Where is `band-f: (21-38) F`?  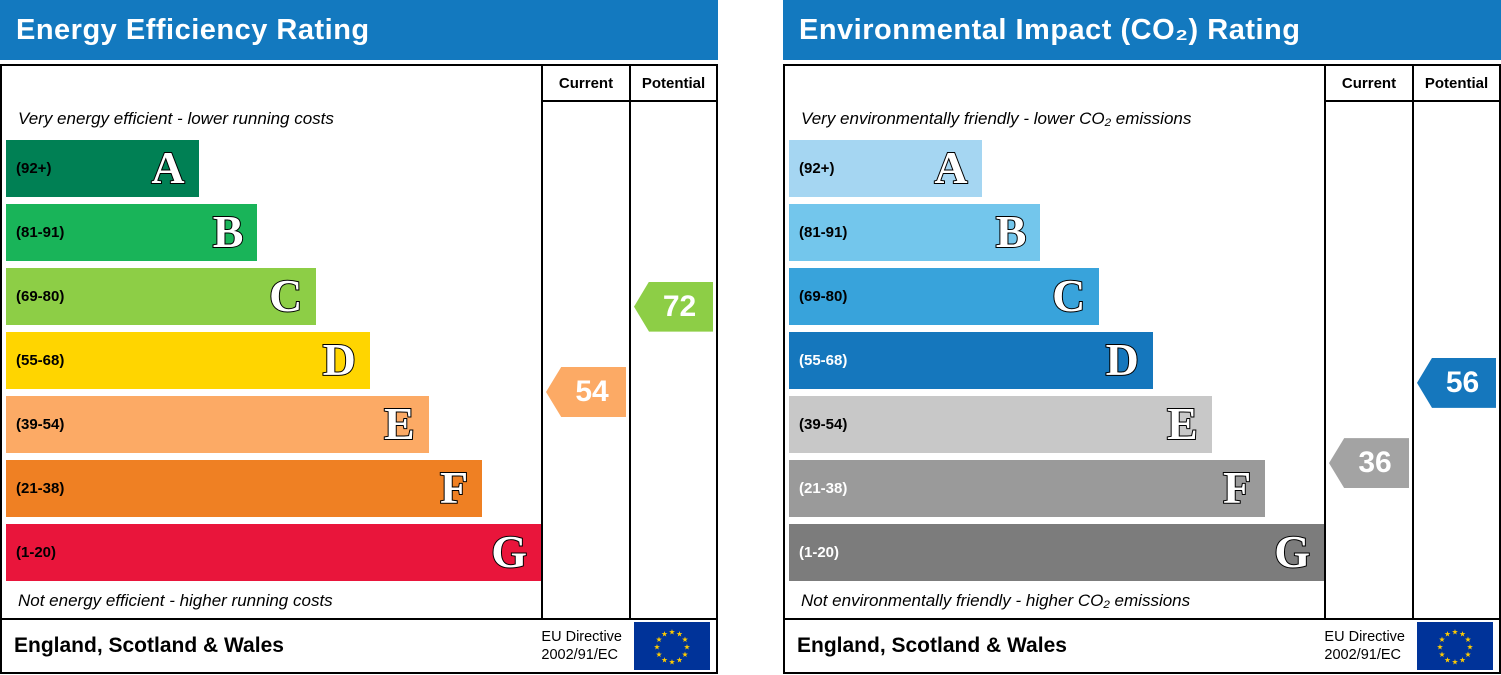 band-f: (21-38) F is located at coordinates (273, 488).